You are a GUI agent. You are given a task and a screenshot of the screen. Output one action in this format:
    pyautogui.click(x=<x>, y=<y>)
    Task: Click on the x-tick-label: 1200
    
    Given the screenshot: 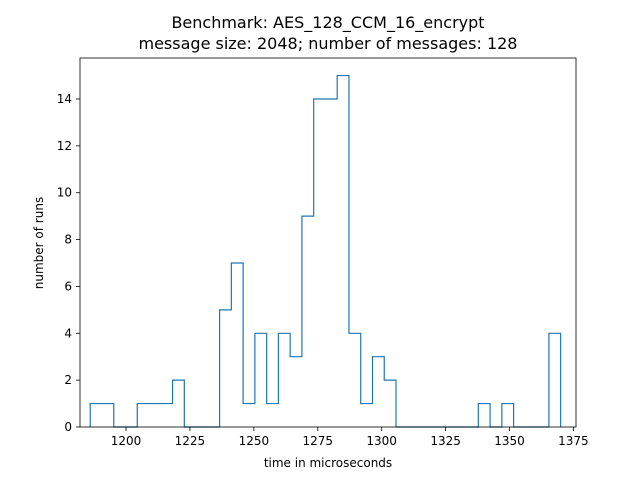 What is the action you would take?
    pyautogui.click(x=126, y=441)
    